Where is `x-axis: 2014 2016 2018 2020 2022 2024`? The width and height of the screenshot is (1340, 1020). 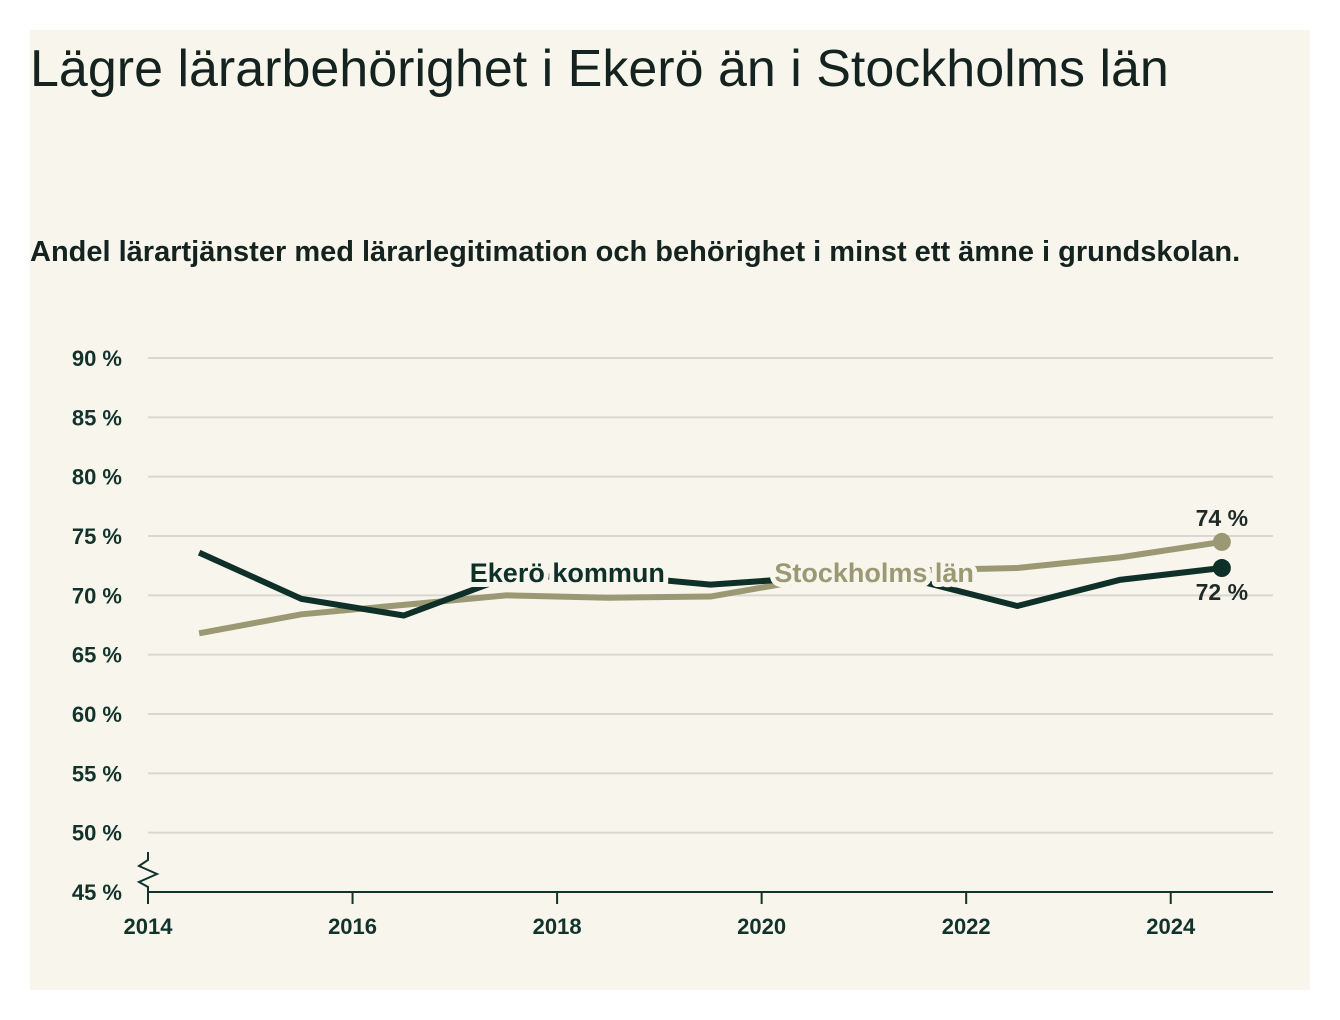
x-axis: 2014 2016 2018 2020 2022 2024 is located at coordinates (698, 895).